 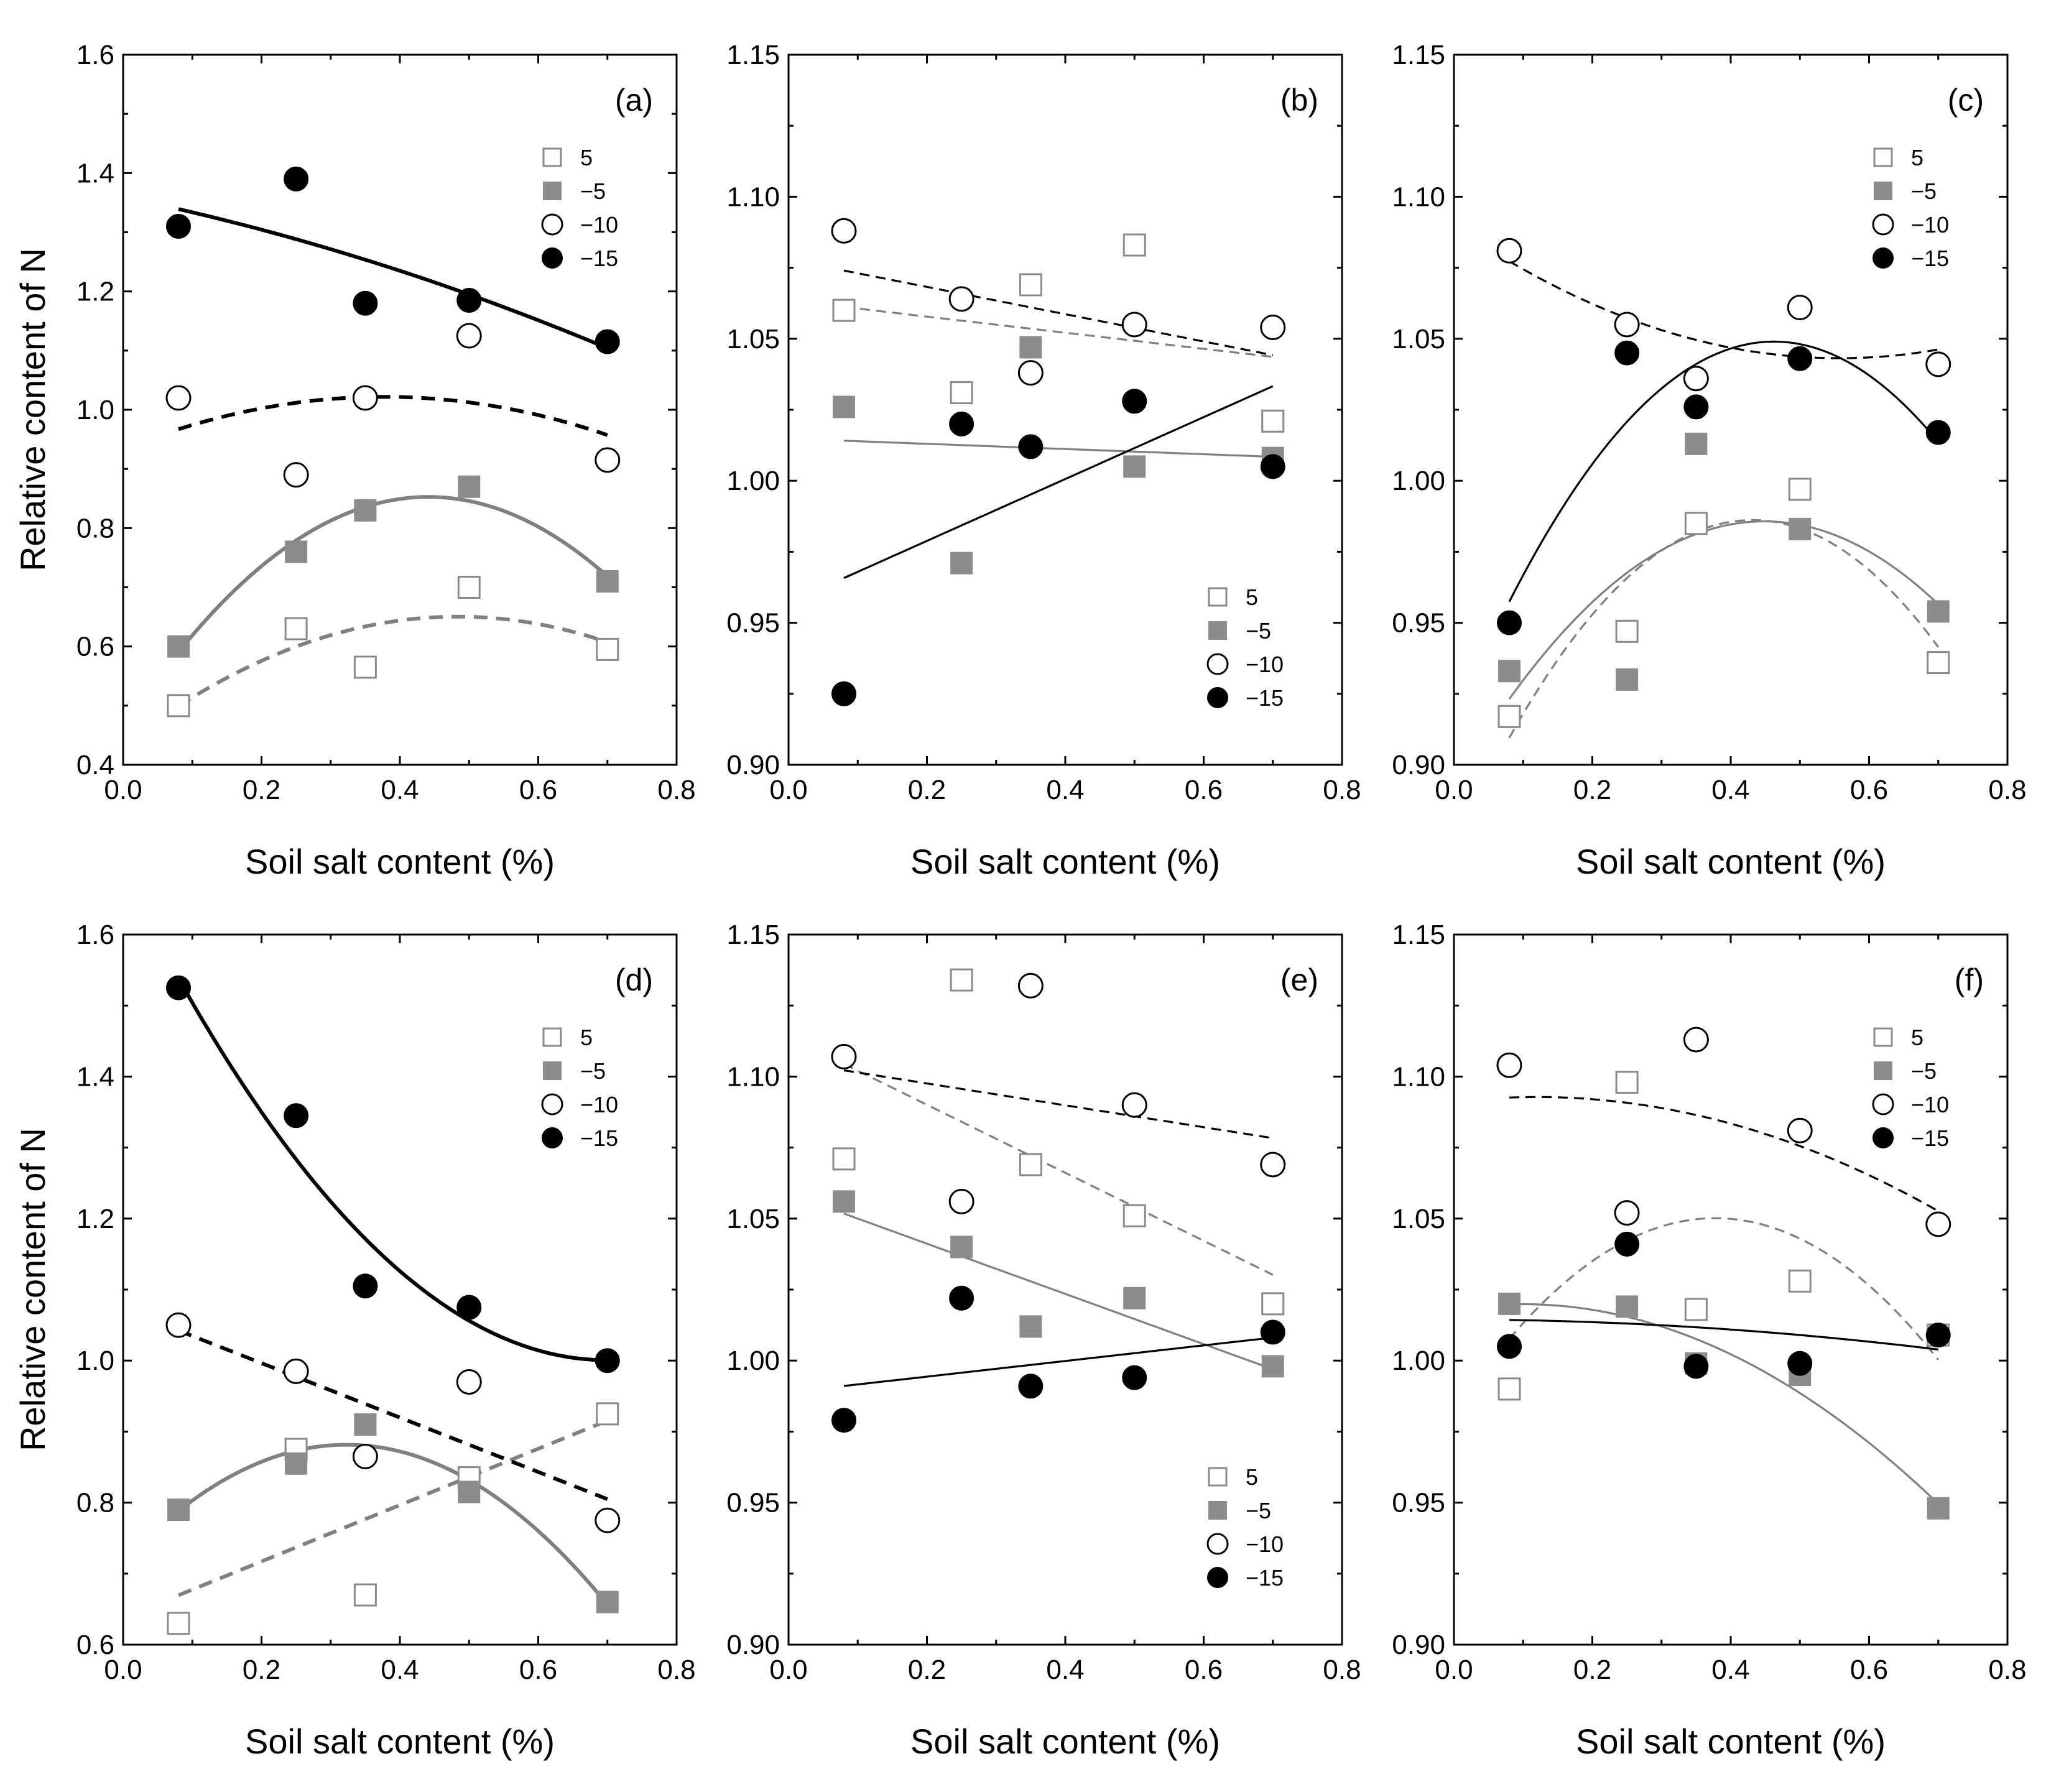 I want to click on x-tick-label: 0.2, so click(x=1592, y=790).